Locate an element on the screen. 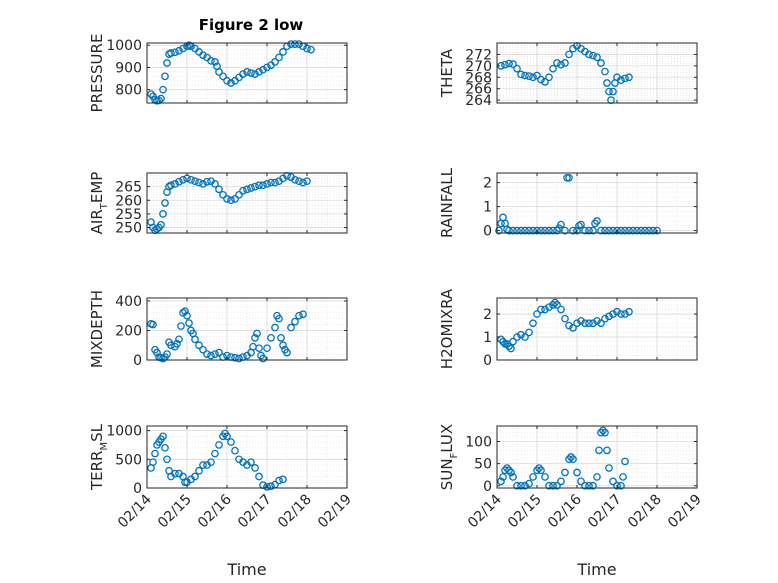  y-tick-label: 268 is located at coordinates (478, 78).